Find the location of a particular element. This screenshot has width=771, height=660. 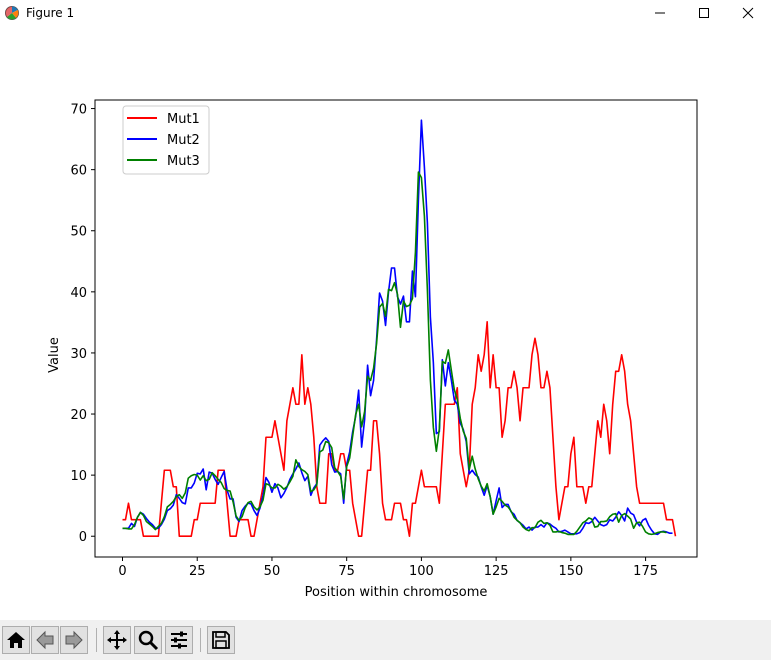

x-tick-label: 100 is located at coordinates (421, 571).